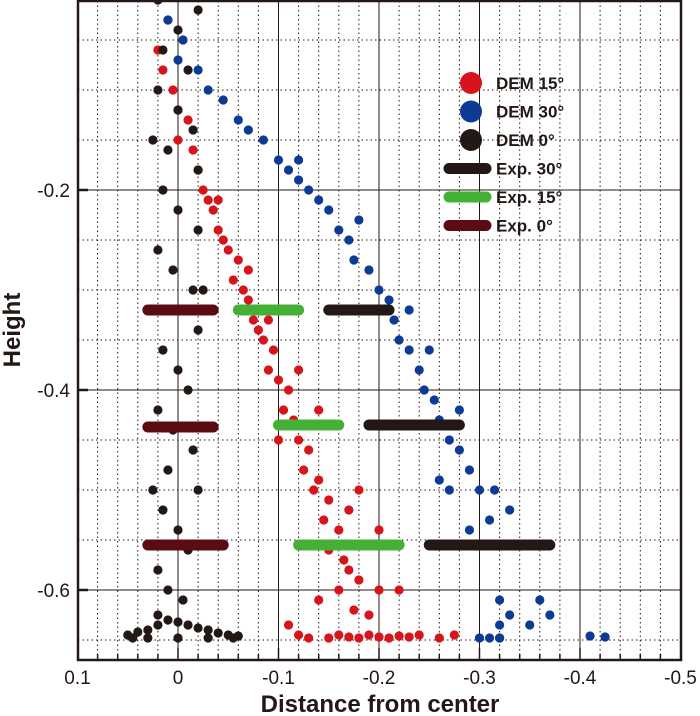 The width and height of the screenshot is (700, 716). Describe the element at coordinates (278, 678) in the screenshot. I see `x-tick-label: -0.1` at that location.